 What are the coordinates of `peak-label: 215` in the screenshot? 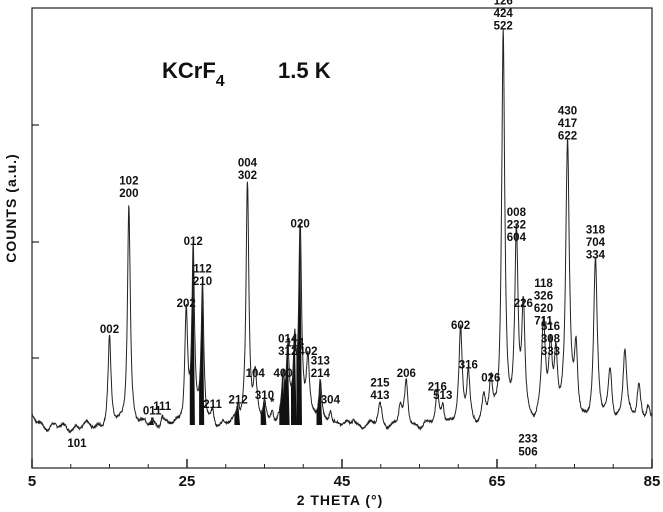 It's located at (380, 384).